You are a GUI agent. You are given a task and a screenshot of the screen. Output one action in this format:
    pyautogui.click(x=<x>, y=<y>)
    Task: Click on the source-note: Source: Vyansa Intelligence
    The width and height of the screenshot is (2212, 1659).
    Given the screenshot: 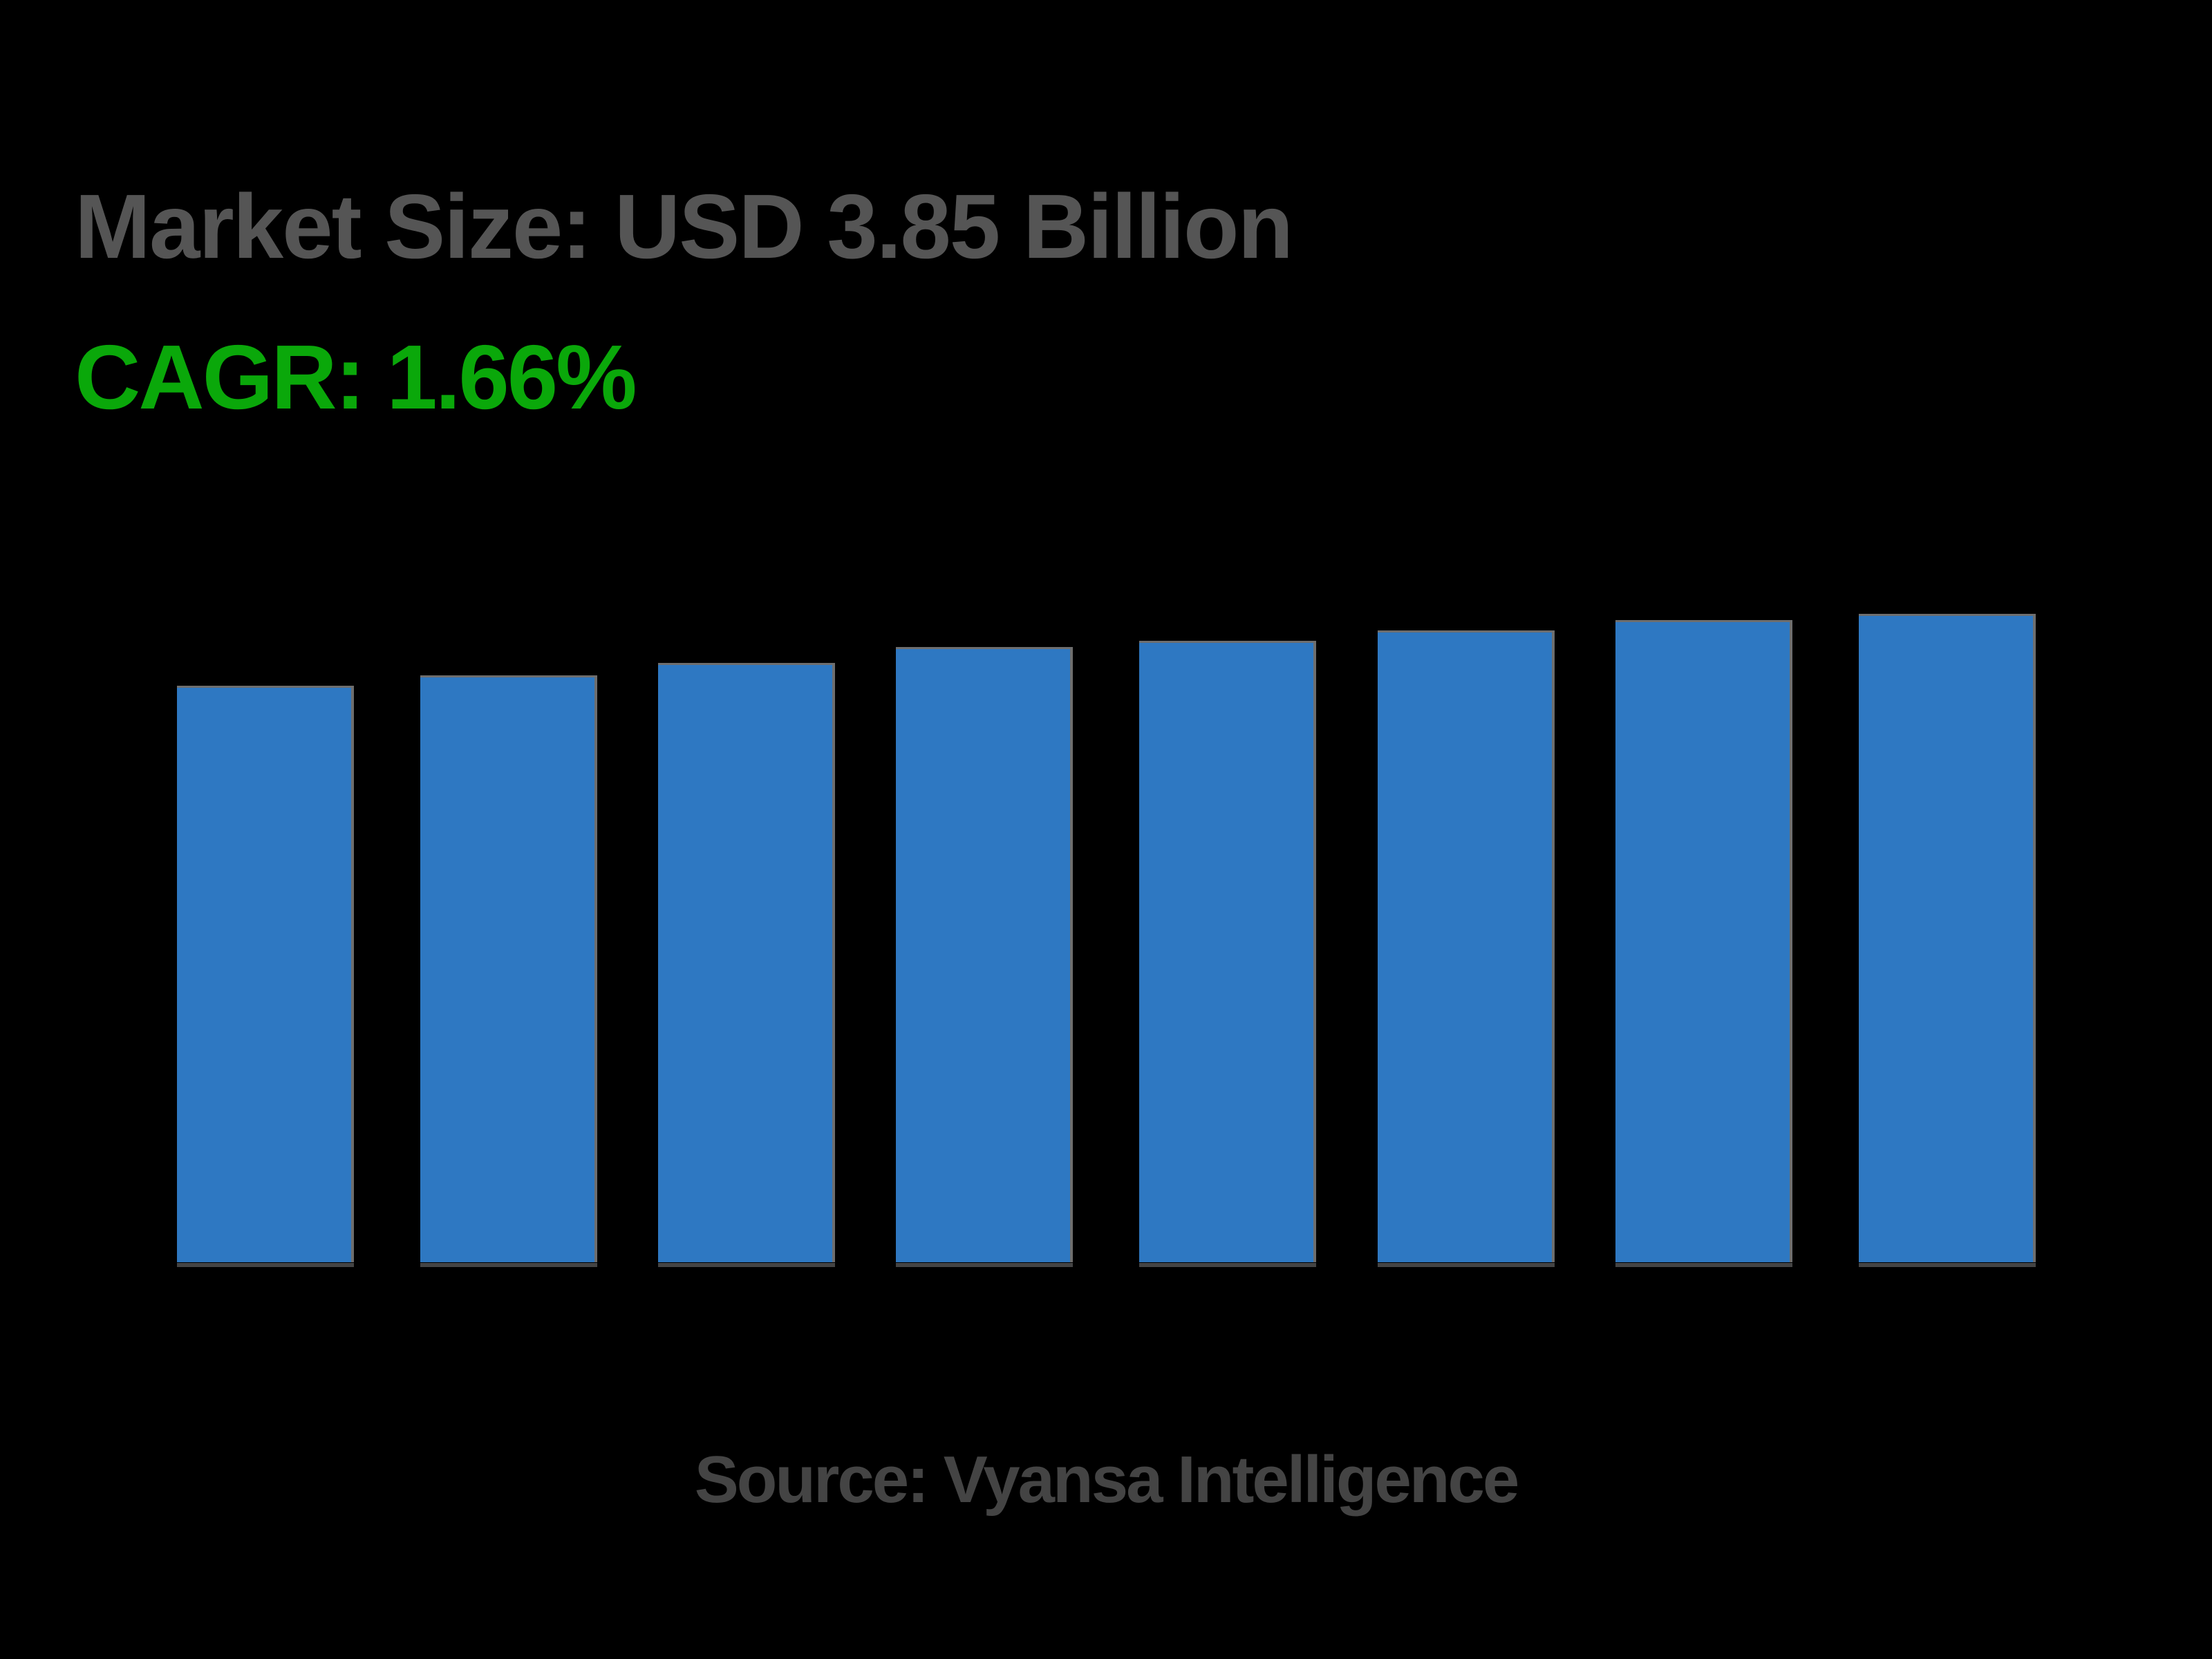 What is the action you would take?
    pyautogui.click(x=1107, y=1480)
    